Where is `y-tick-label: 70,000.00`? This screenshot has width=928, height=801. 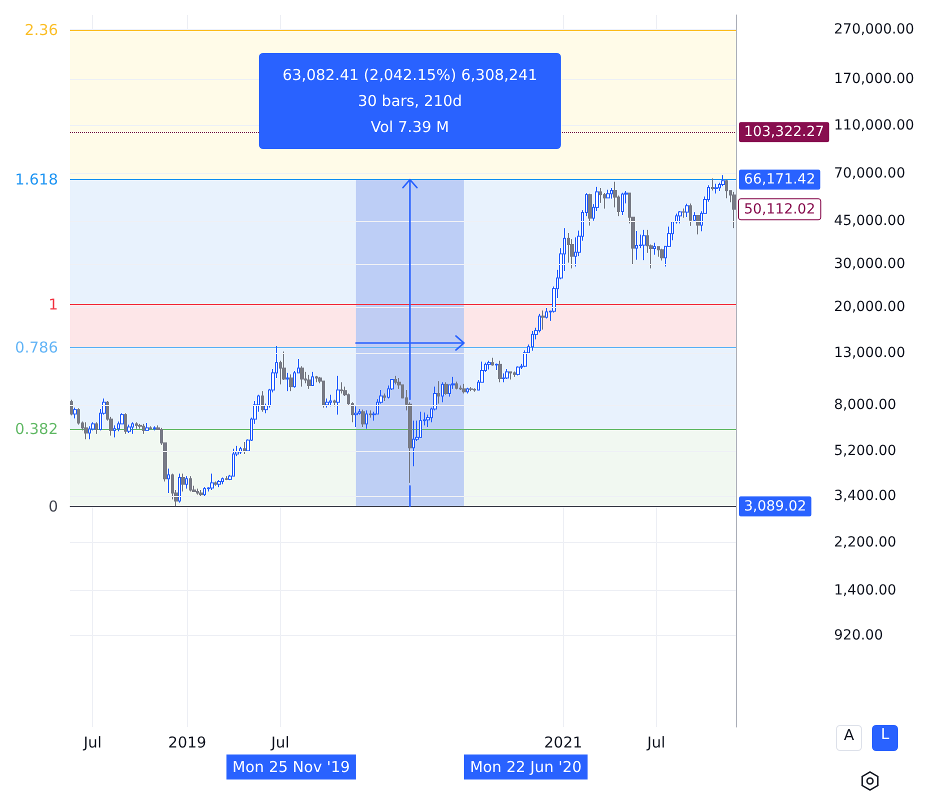 y-tick-label: 70,000.00 is located at coordinates (870, 174).